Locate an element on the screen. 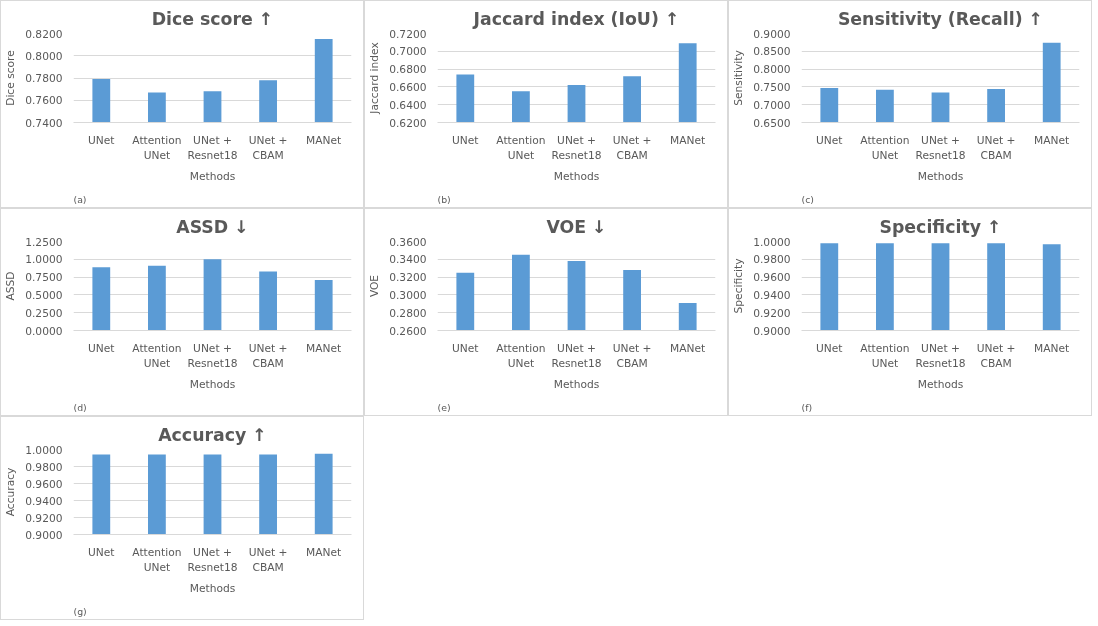 This screenshot has height=626, width=1098. text: (d) is located at coordinates (80, 407).